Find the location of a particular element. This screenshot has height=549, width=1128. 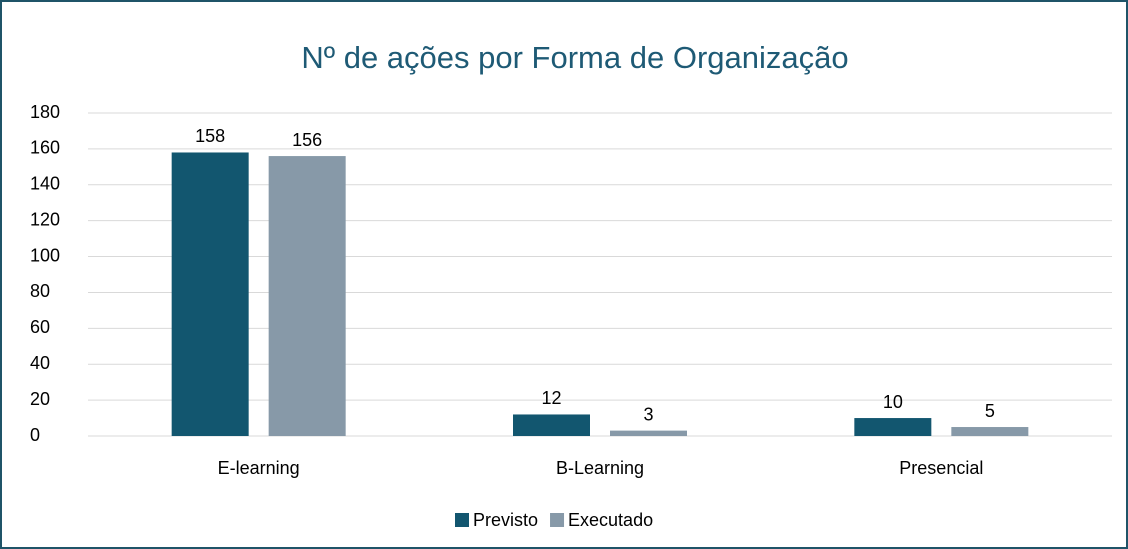

y-tick-label: 0 is located at coordinates (35, 435).